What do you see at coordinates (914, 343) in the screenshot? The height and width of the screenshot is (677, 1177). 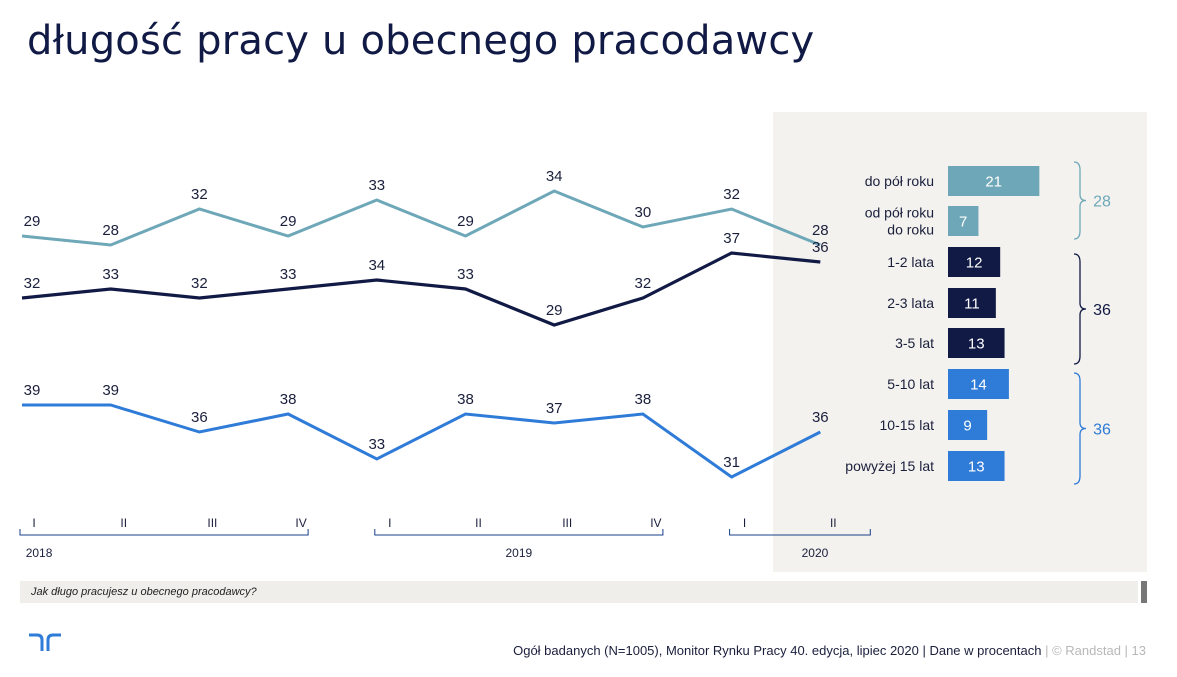 I see `bar-category-label: 3-5 lat` at bounding box center [914, 343].